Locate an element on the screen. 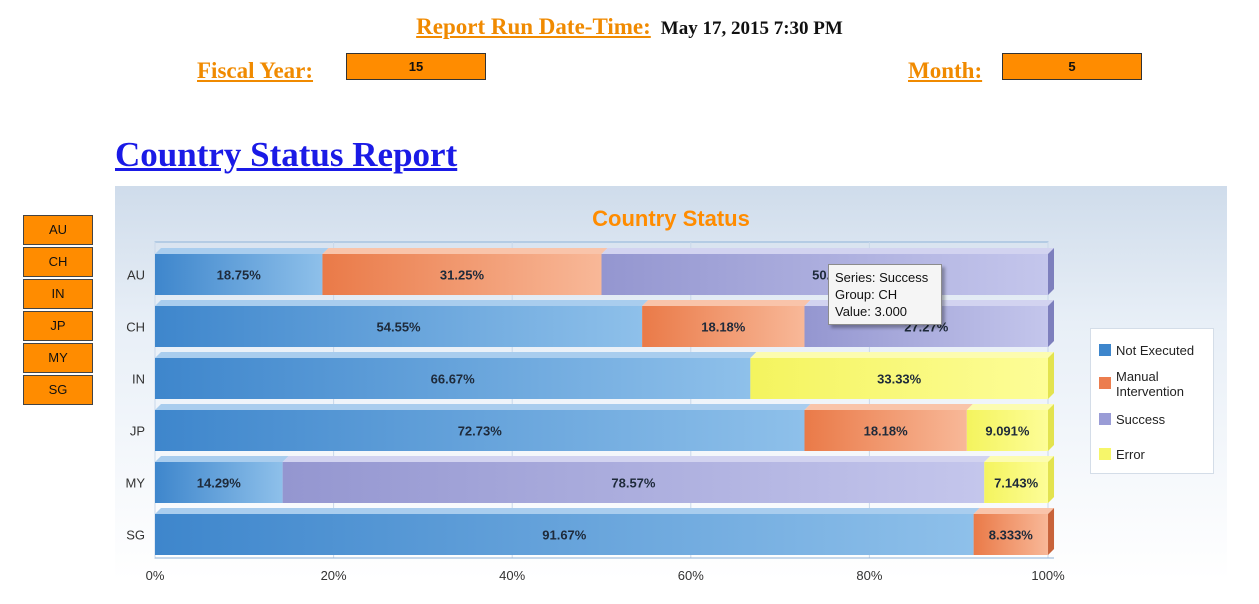  report-run-value: May 17, 2015 7:30 PM is located at coordinates (751, 28).